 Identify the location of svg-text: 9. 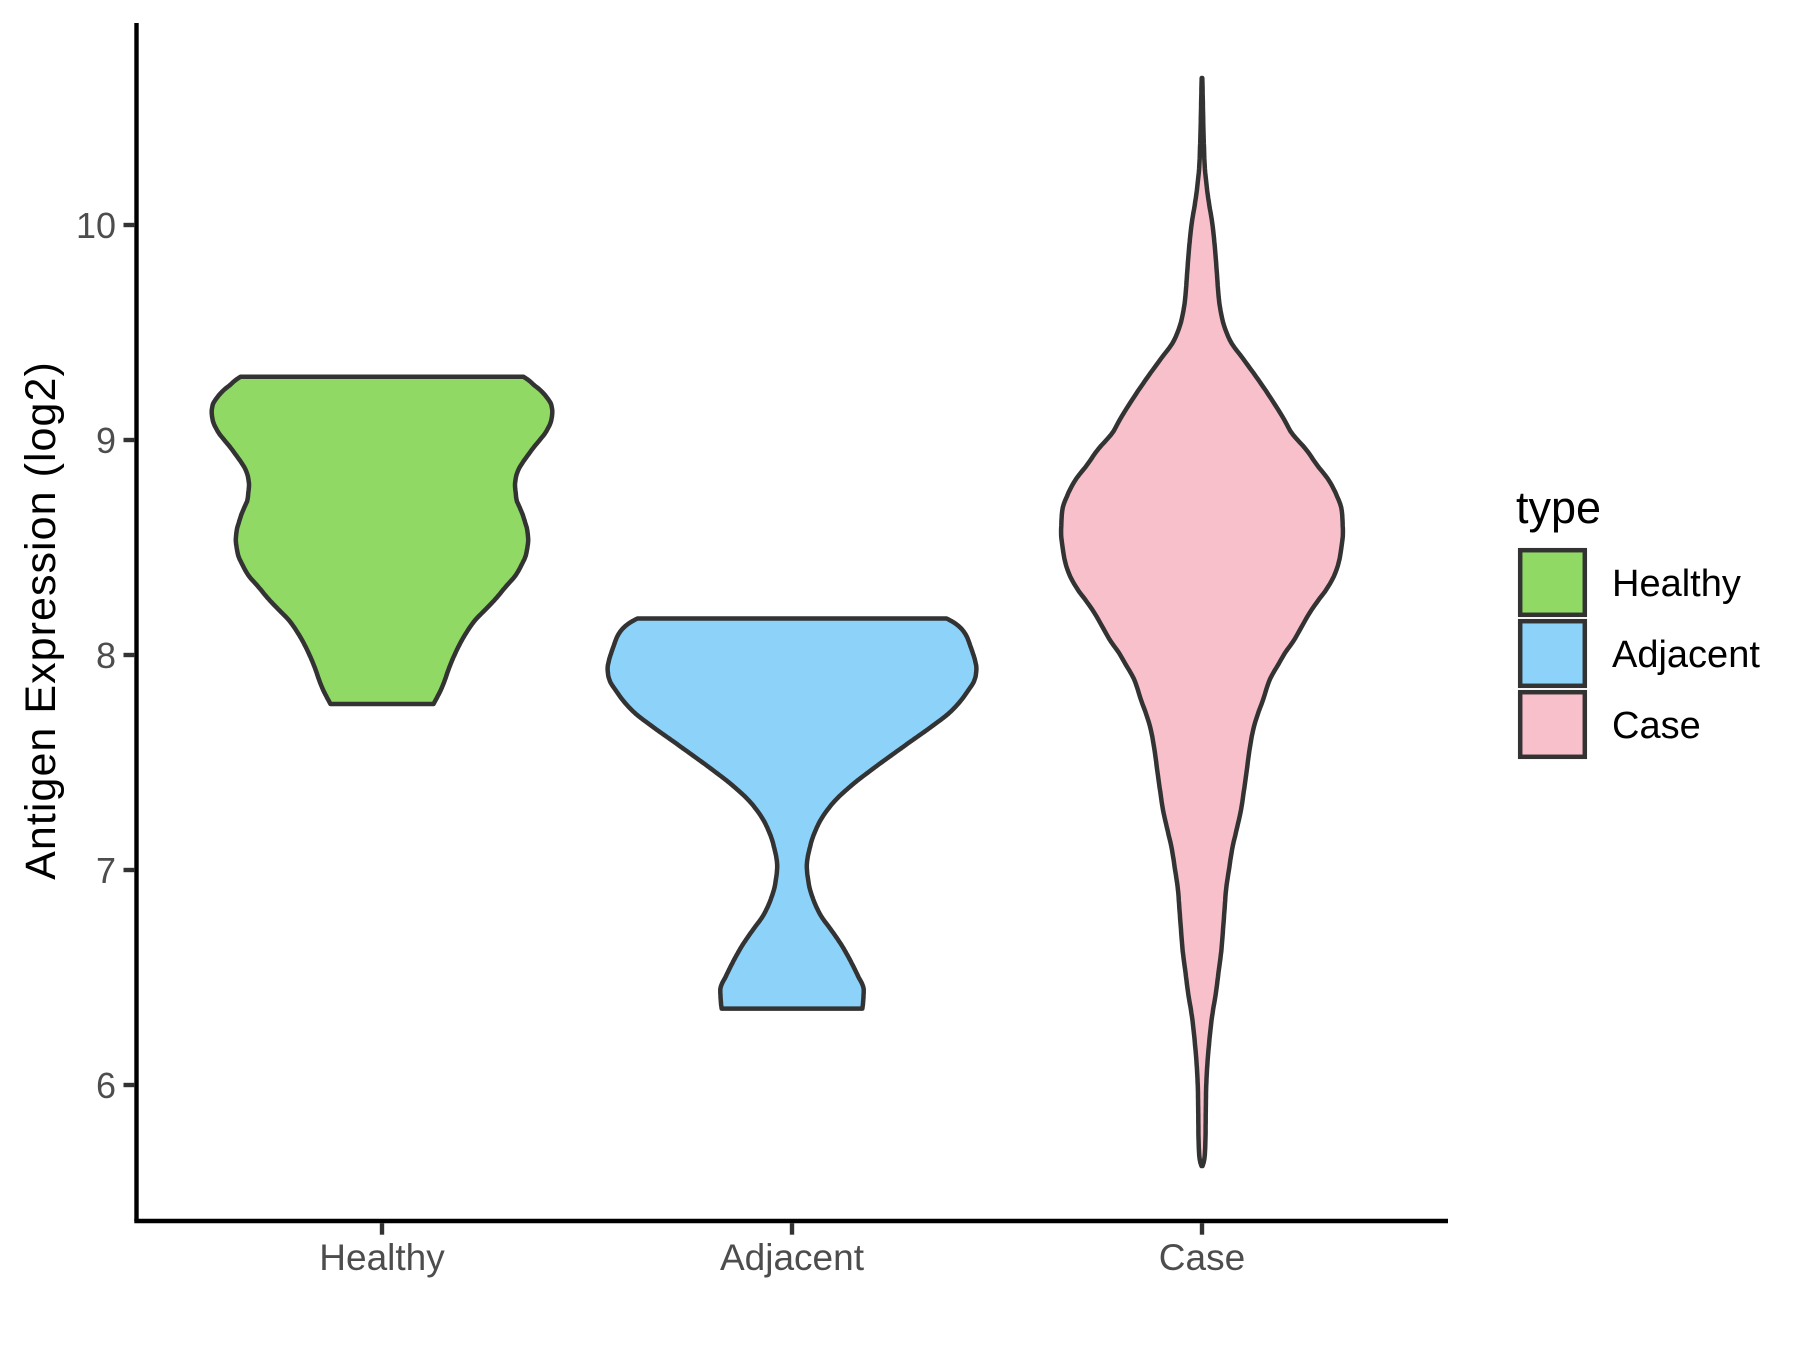
(106, 440).